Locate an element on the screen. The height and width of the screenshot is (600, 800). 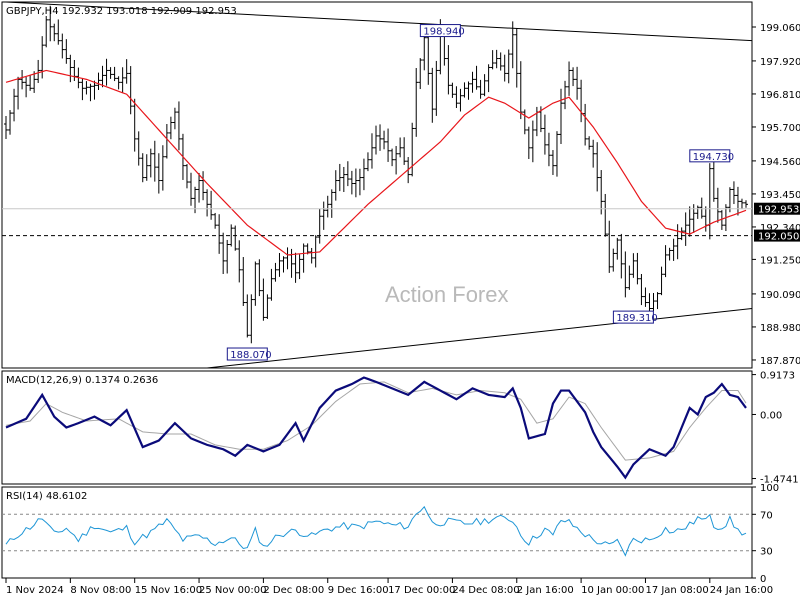
price-tag-label: 192.050 is located at coordinates (778, 237).